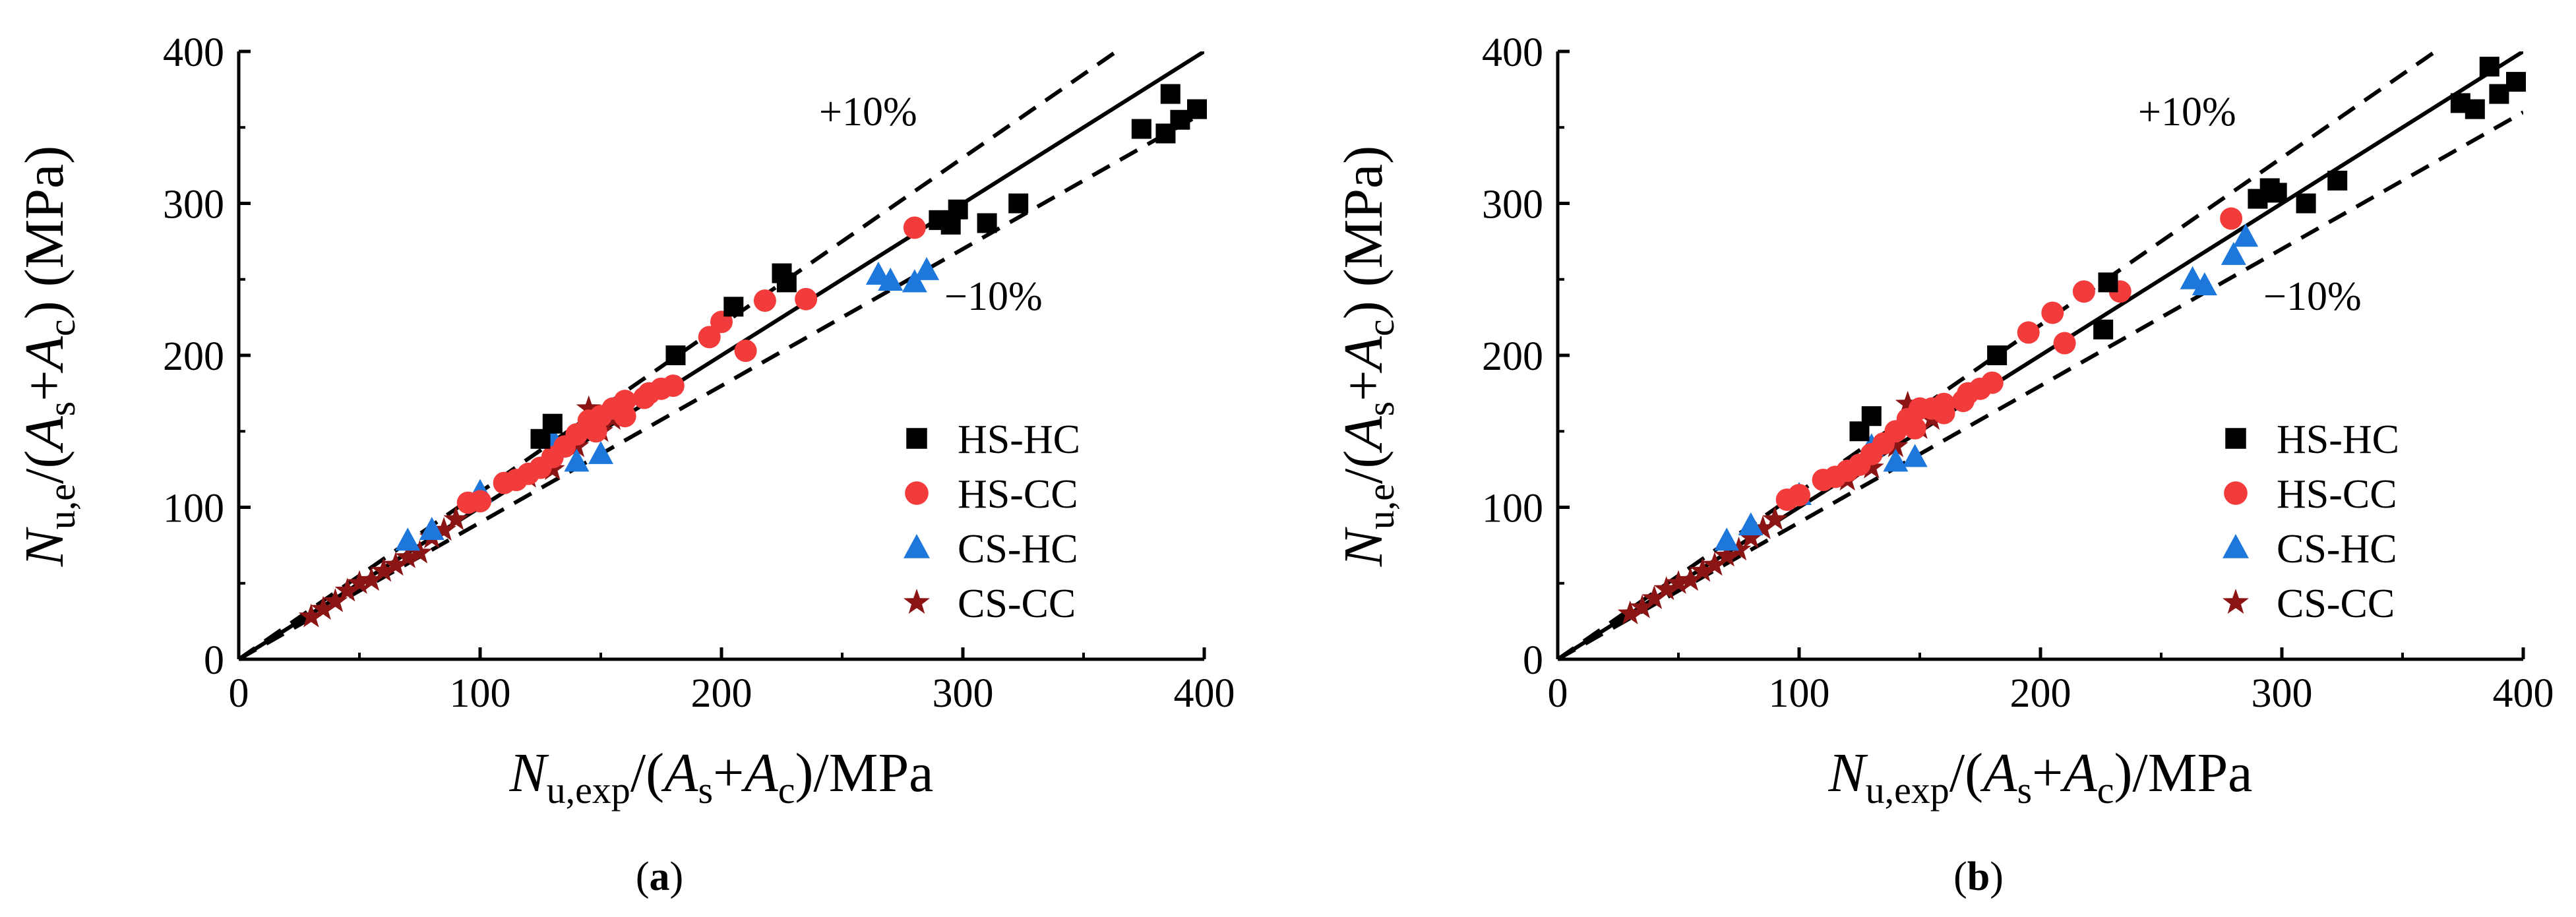 This screenshot has width=2576, height=917. What do you see at coordinates (728, 773) in the screenshot?
I see `x-axis-title-plus: +` at bounding box center [728, 773].